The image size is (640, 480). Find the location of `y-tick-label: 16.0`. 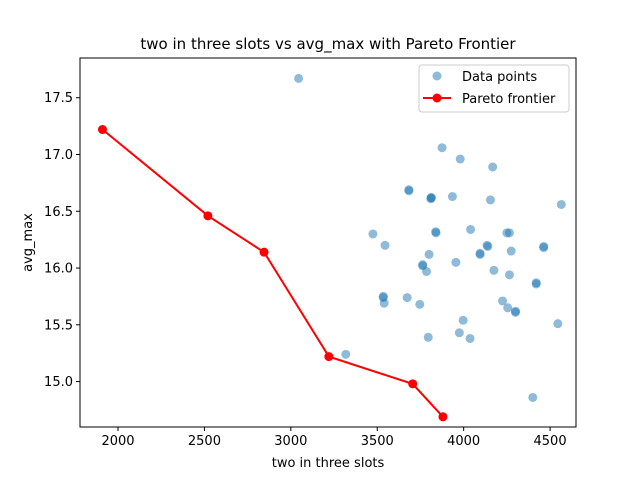

y-tick-label: 16.0 is located at coordinates (58, 269).